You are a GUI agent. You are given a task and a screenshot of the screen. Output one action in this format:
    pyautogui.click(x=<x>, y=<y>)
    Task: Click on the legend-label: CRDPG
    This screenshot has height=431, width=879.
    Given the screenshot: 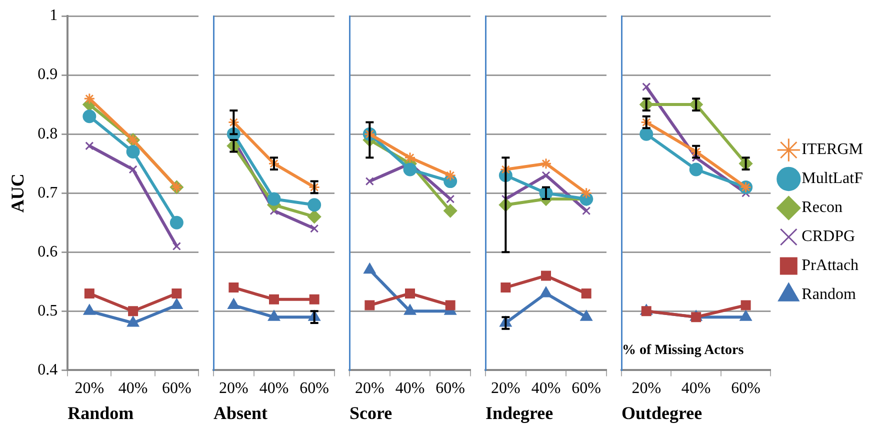 What is the action you would take?
    pyautogui.click(x=829, y=237)
    